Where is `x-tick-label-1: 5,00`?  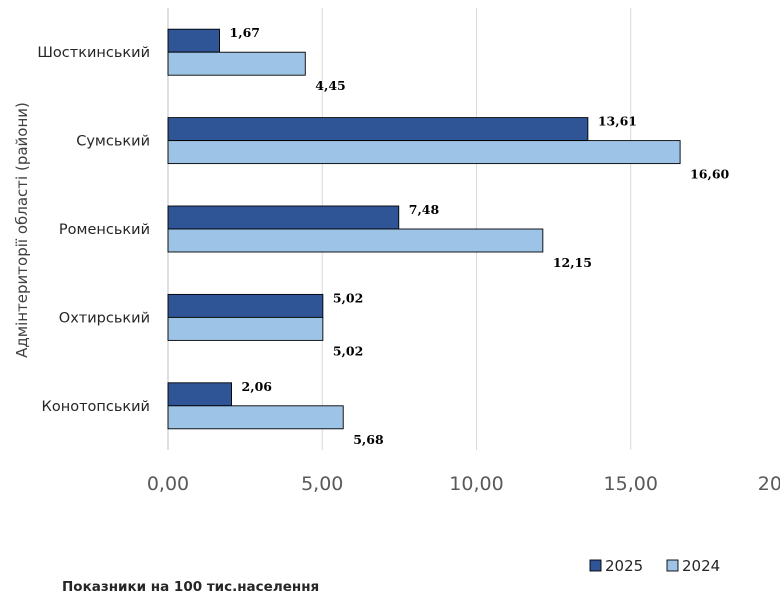 x-tick-label-1: 5,00 is located at coordinates (322, 484).